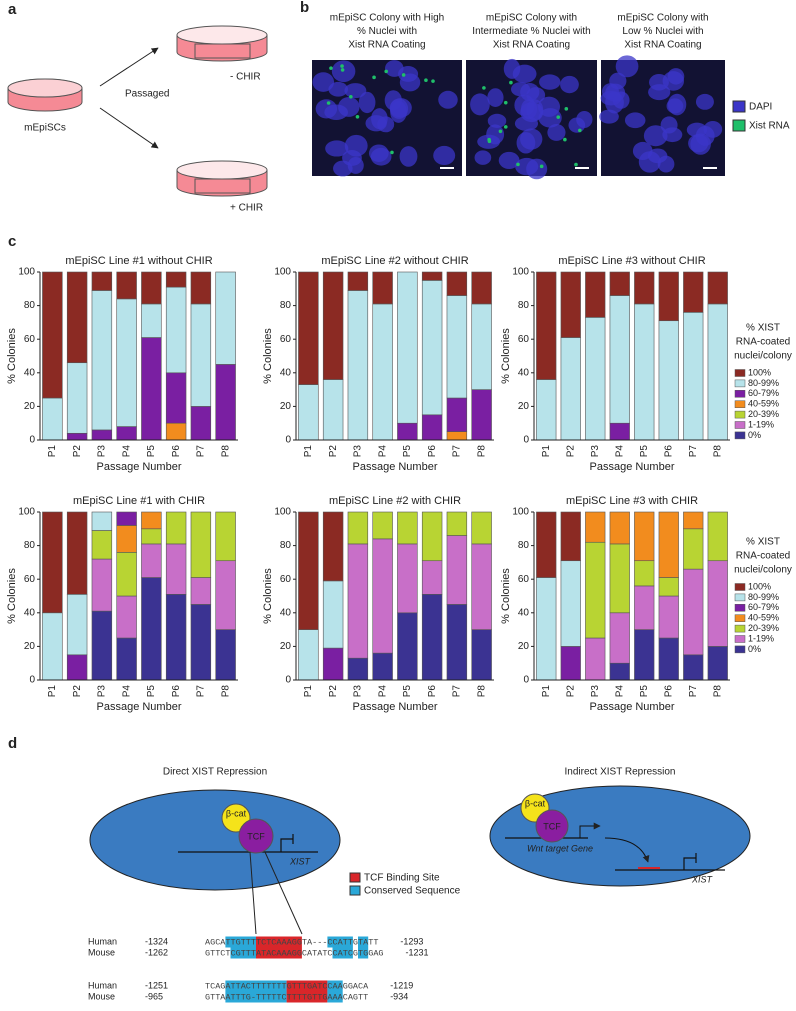 The height and width of the screenshot is (1011, 796). I want to click on protein-label: TCF, so click(552, 826).